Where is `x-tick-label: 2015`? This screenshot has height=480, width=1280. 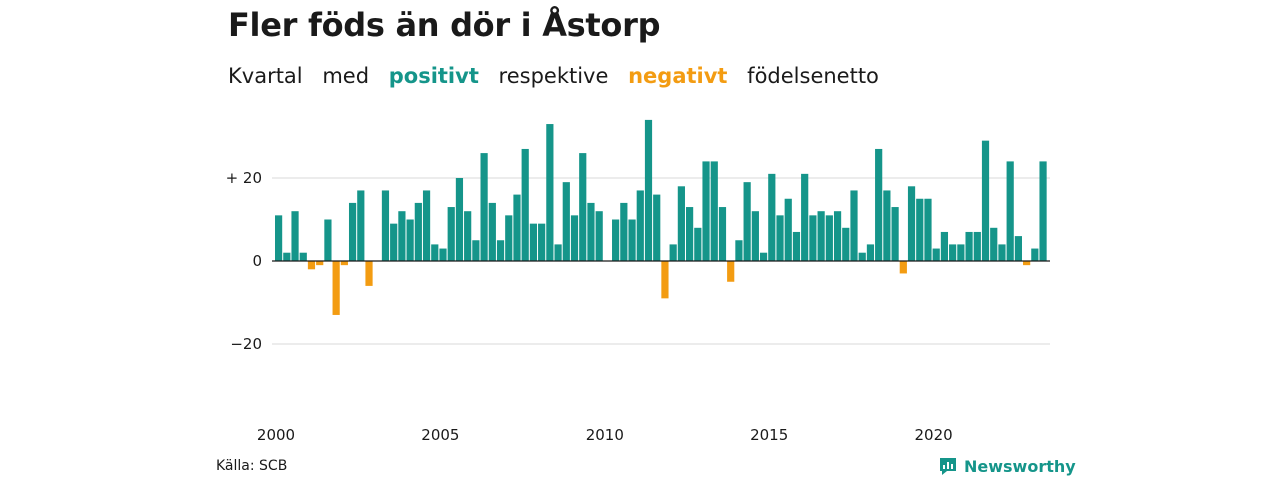 x-tick-label: 2015 is located at coordinates (769, 435).